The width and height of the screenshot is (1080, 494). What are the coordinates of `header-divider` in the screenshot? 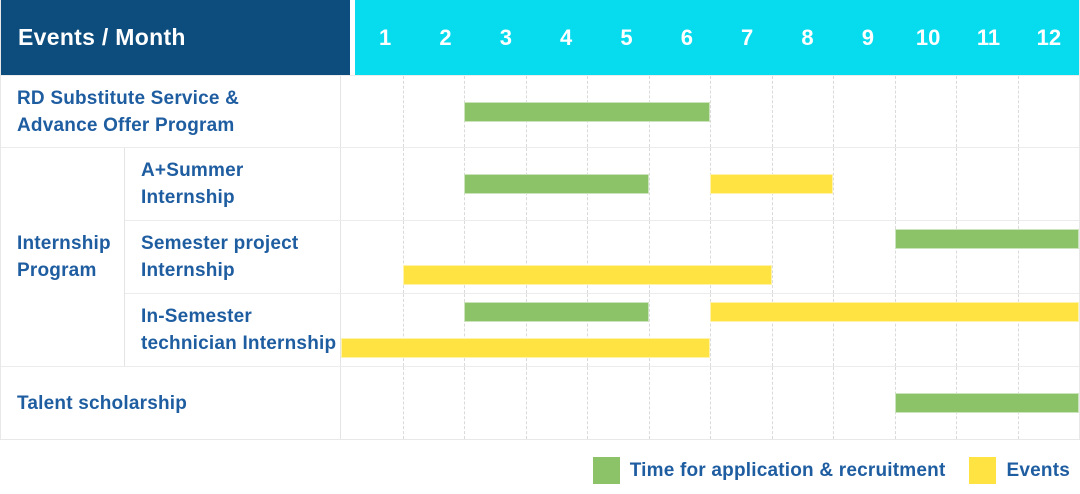 It's located at (352, 37).